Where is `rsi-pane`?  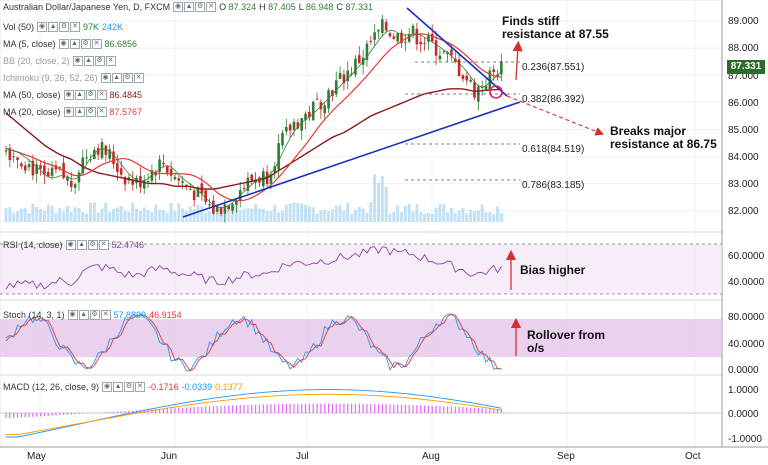 rsi-pane is located at coordinates (361, 269).